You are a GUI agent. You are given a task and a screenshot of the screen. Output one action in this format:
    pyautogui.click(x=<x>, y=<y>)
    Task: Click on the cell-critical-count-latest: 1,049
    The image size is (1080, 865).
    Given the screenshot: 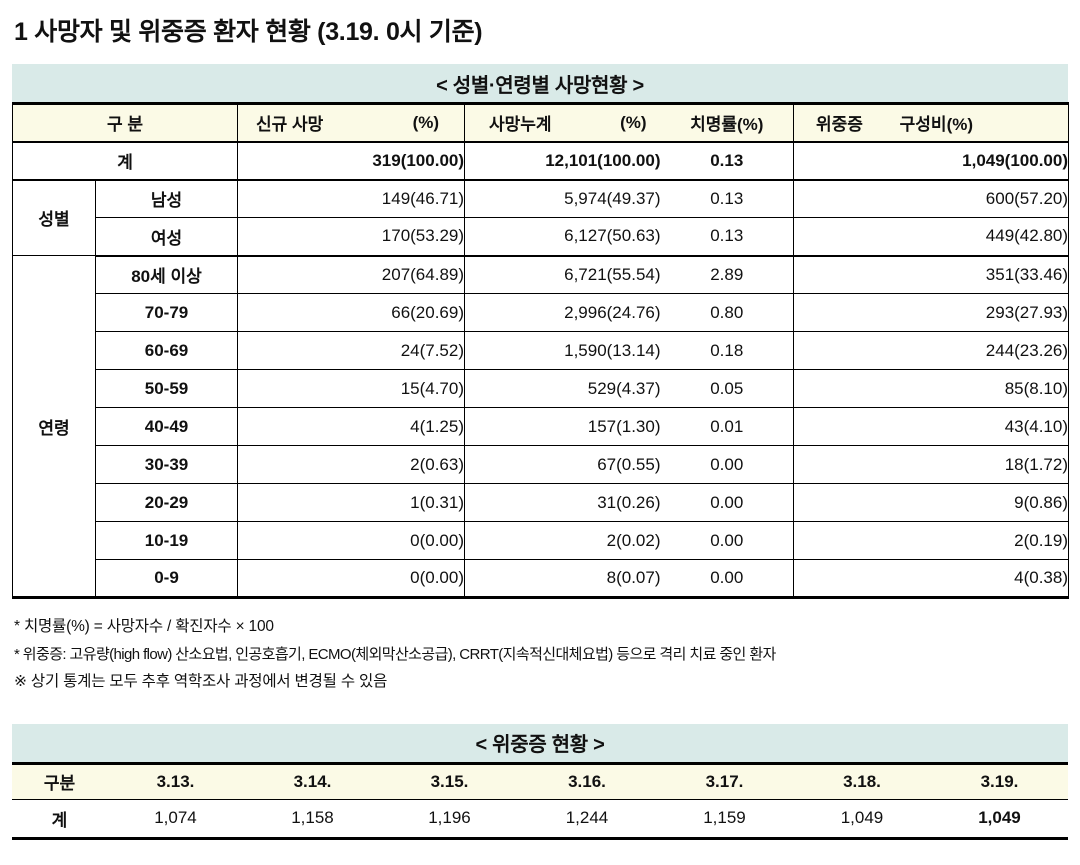 What is the action you would take?
    pyautogui.click(x=999, y=818)
    